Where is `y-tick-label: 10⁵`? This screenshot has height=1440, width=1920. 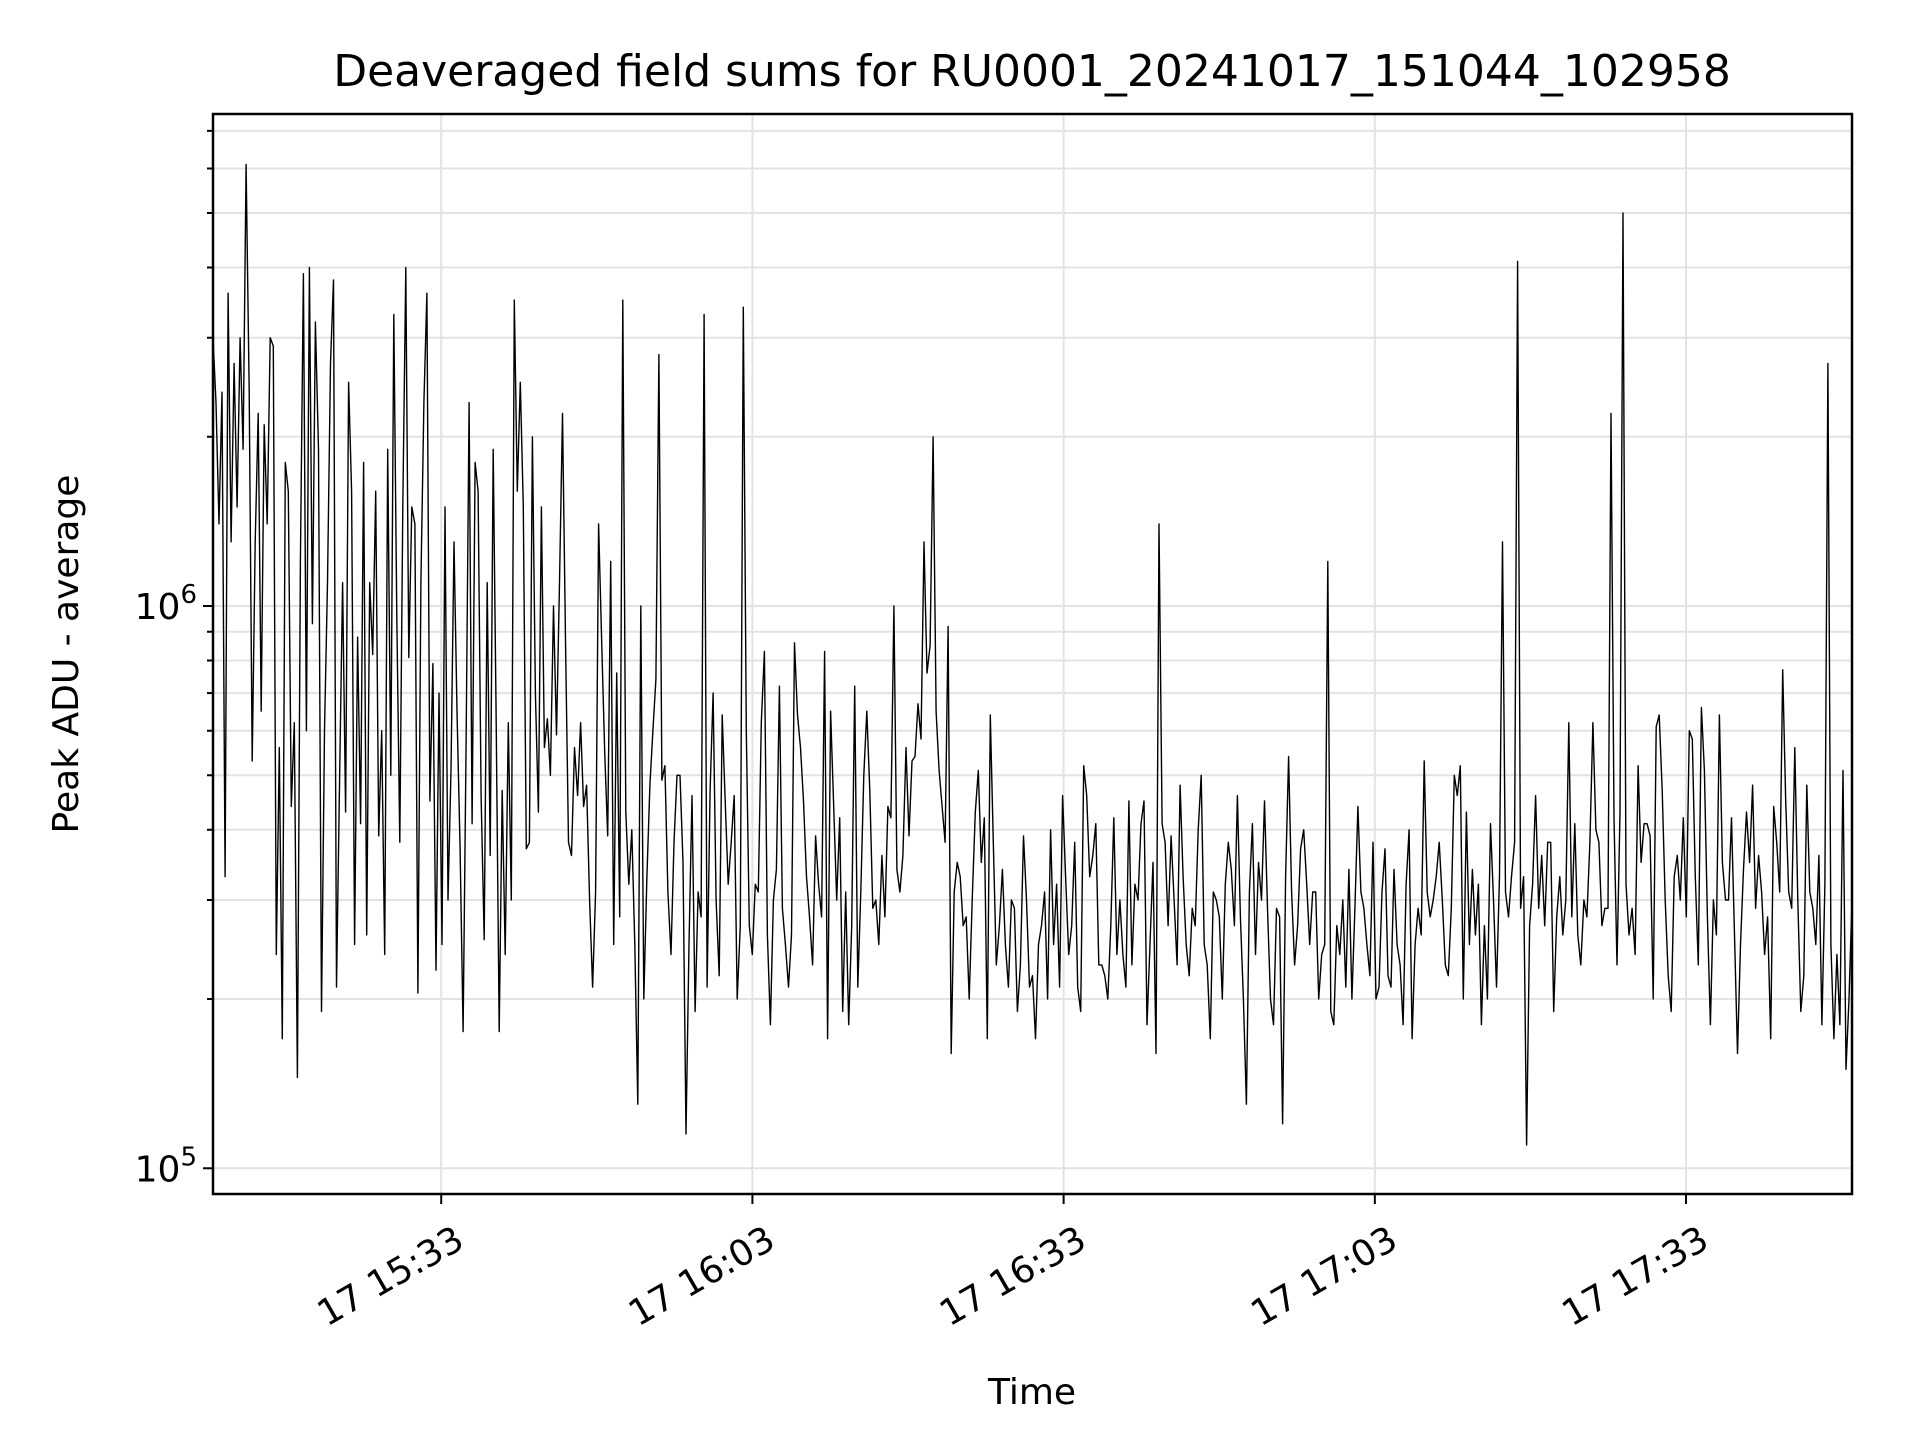
y-tick-label: 10⁵ is located at coordinates (166, 1166).